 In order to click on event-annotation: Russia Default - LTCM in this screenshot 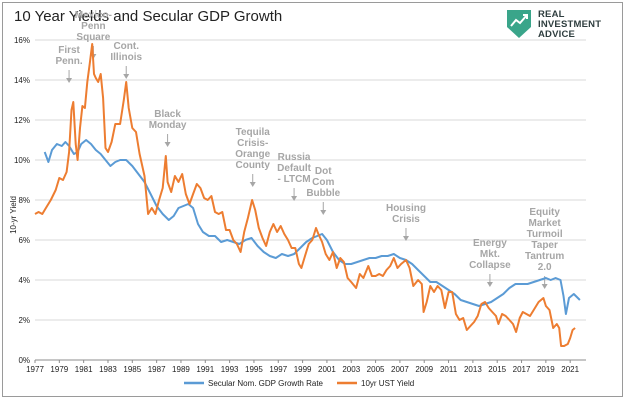, I will do `click(294, 176)`.